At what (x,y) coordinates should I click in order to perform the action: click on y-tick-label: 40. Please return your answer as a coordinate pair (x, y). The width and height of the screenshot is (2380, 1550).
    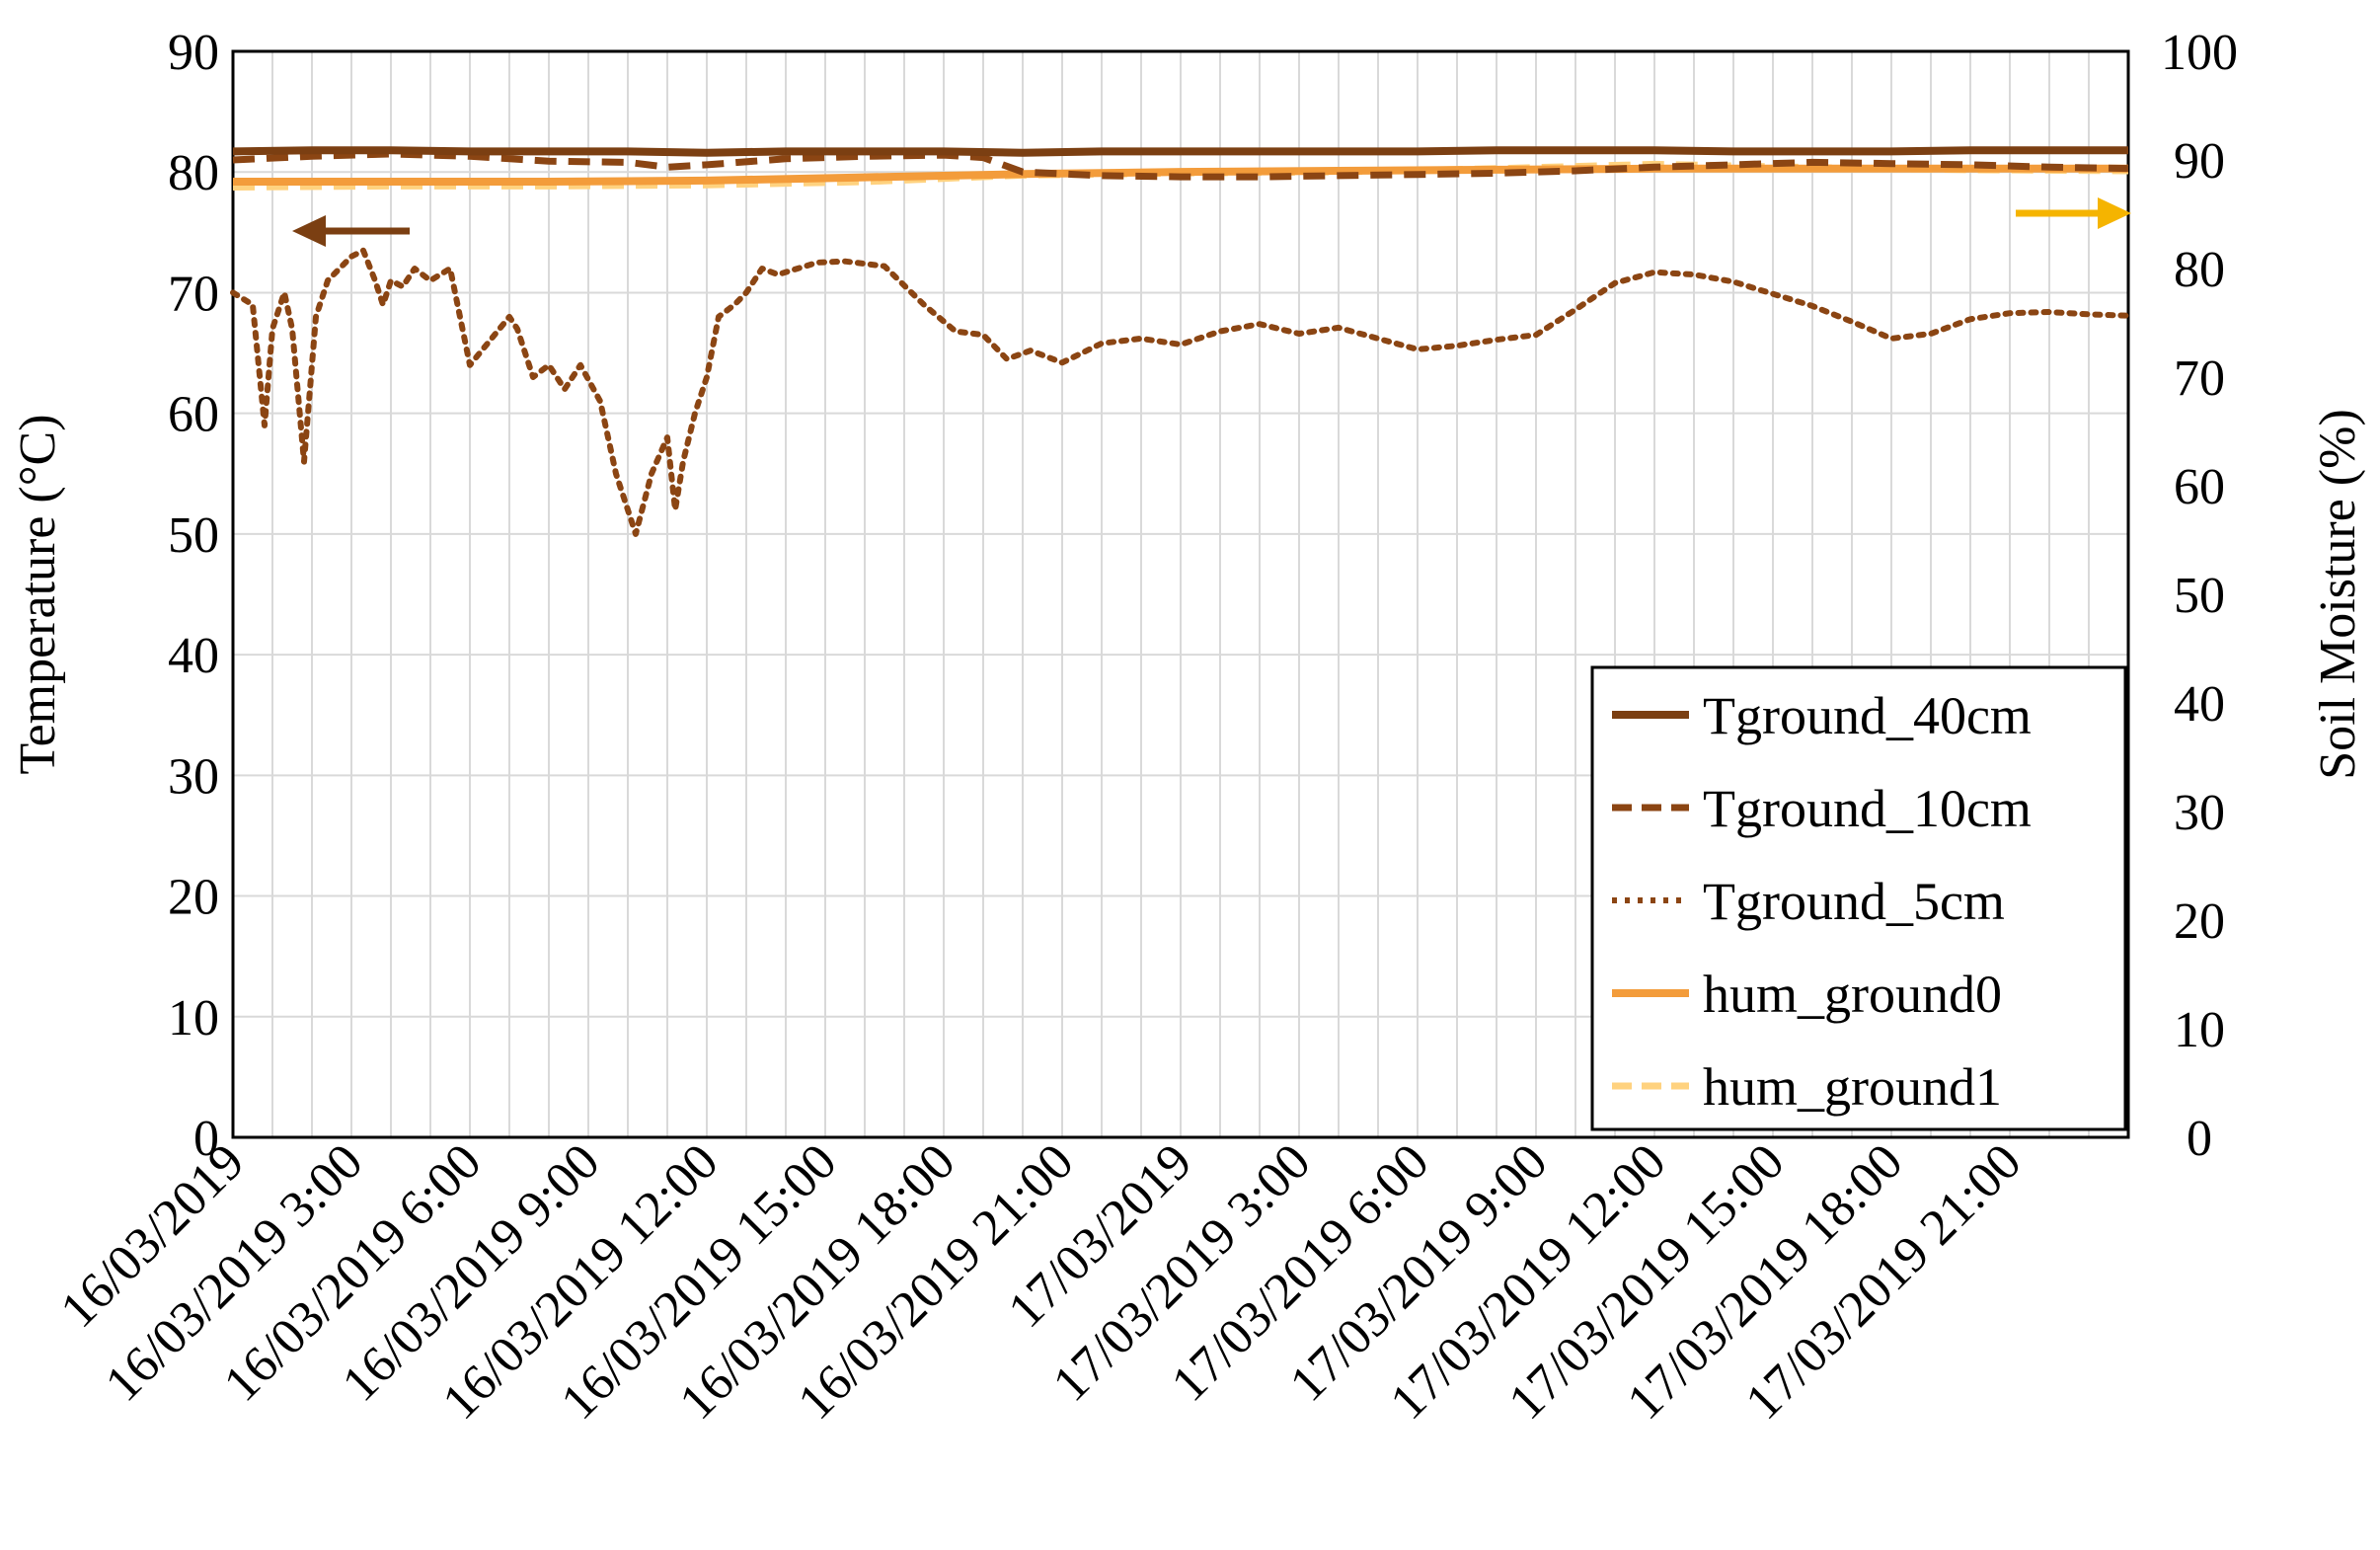
    Looking at the image, I should click on (193, 656).